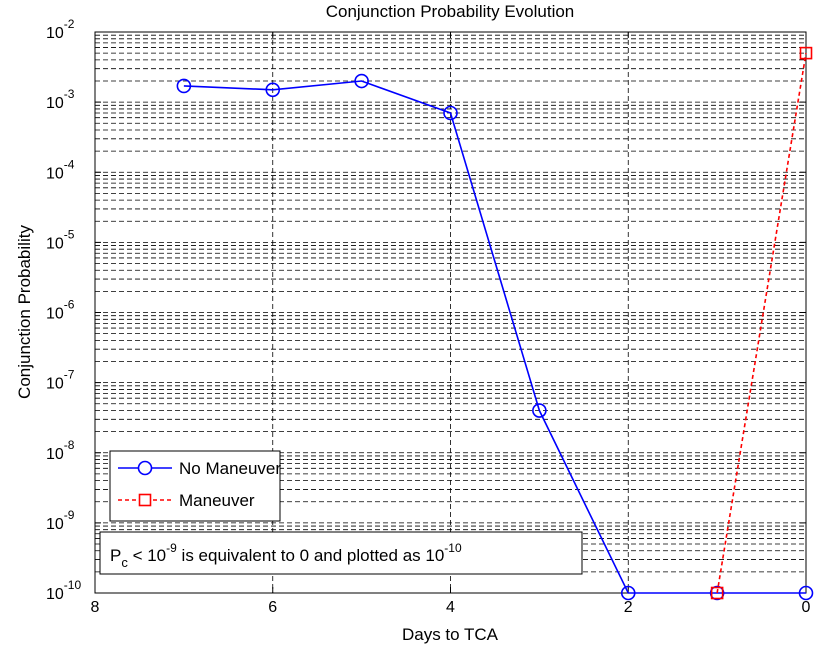 Image resolution: width=814 pixels, height=648 pixels. I want to click on x-tick-label: 6, so click(272, 607).